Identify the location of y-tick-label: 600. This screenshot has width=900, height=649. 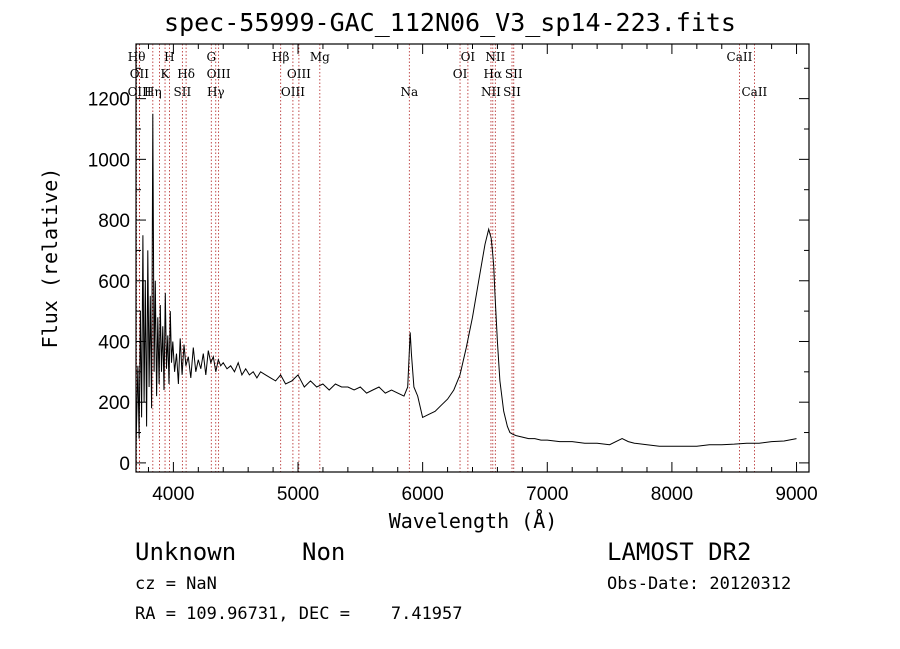
(114, 282).